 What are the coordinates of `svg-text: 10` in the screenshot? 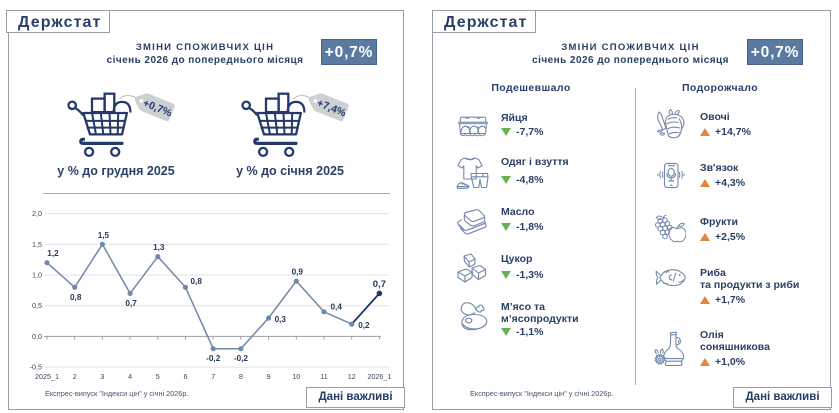 It's located at (296, 376).